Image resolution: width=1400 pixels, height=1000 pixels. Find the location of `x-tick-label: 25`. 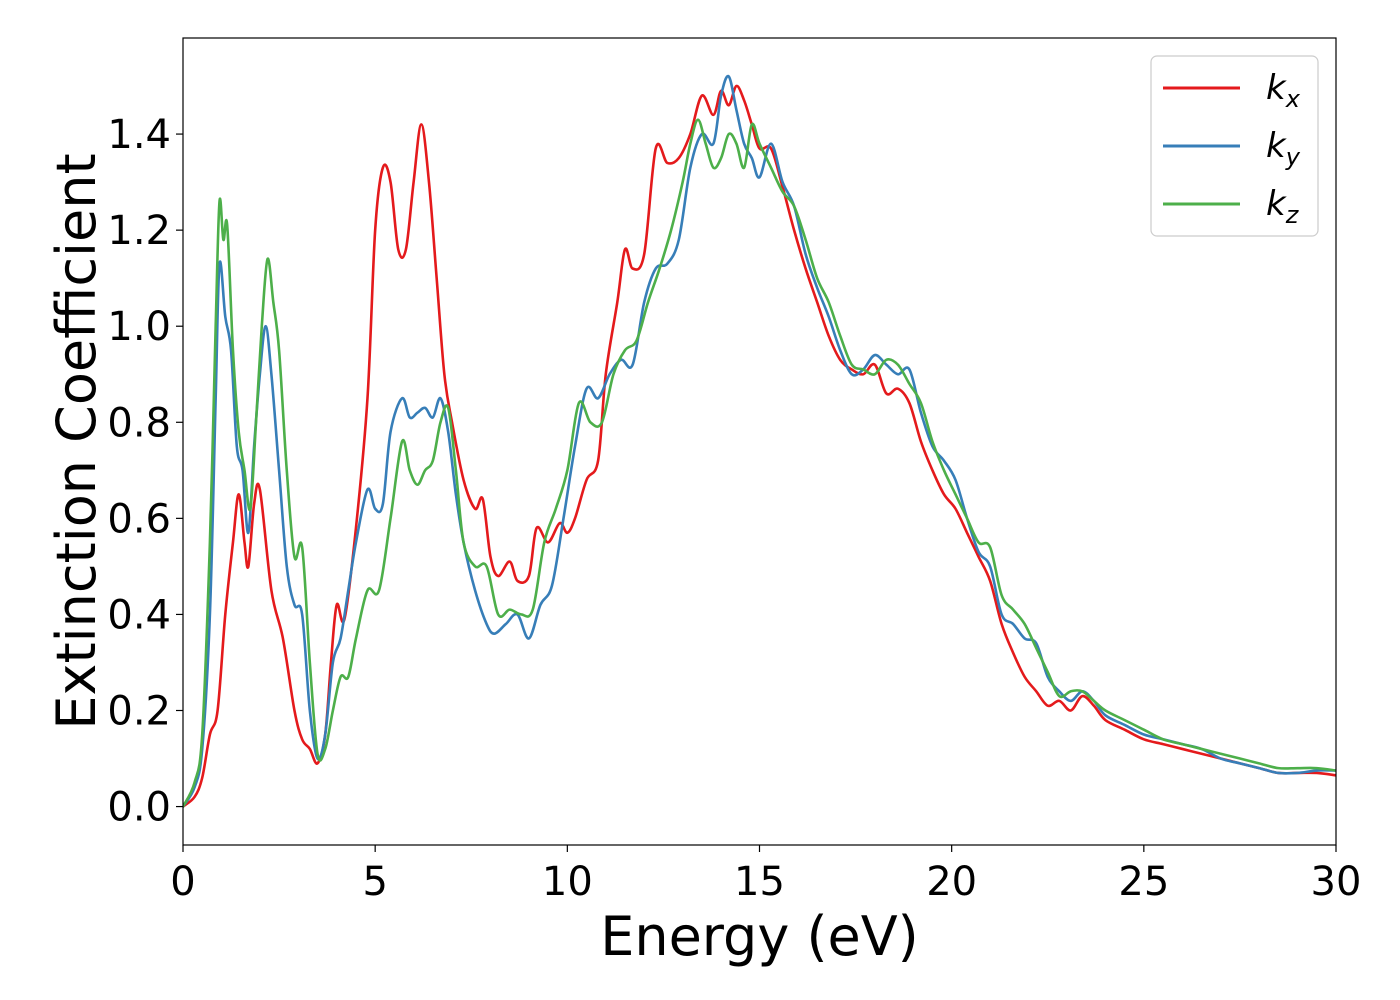

x-tick-label: 25 is located at coordinates (1143, 882).